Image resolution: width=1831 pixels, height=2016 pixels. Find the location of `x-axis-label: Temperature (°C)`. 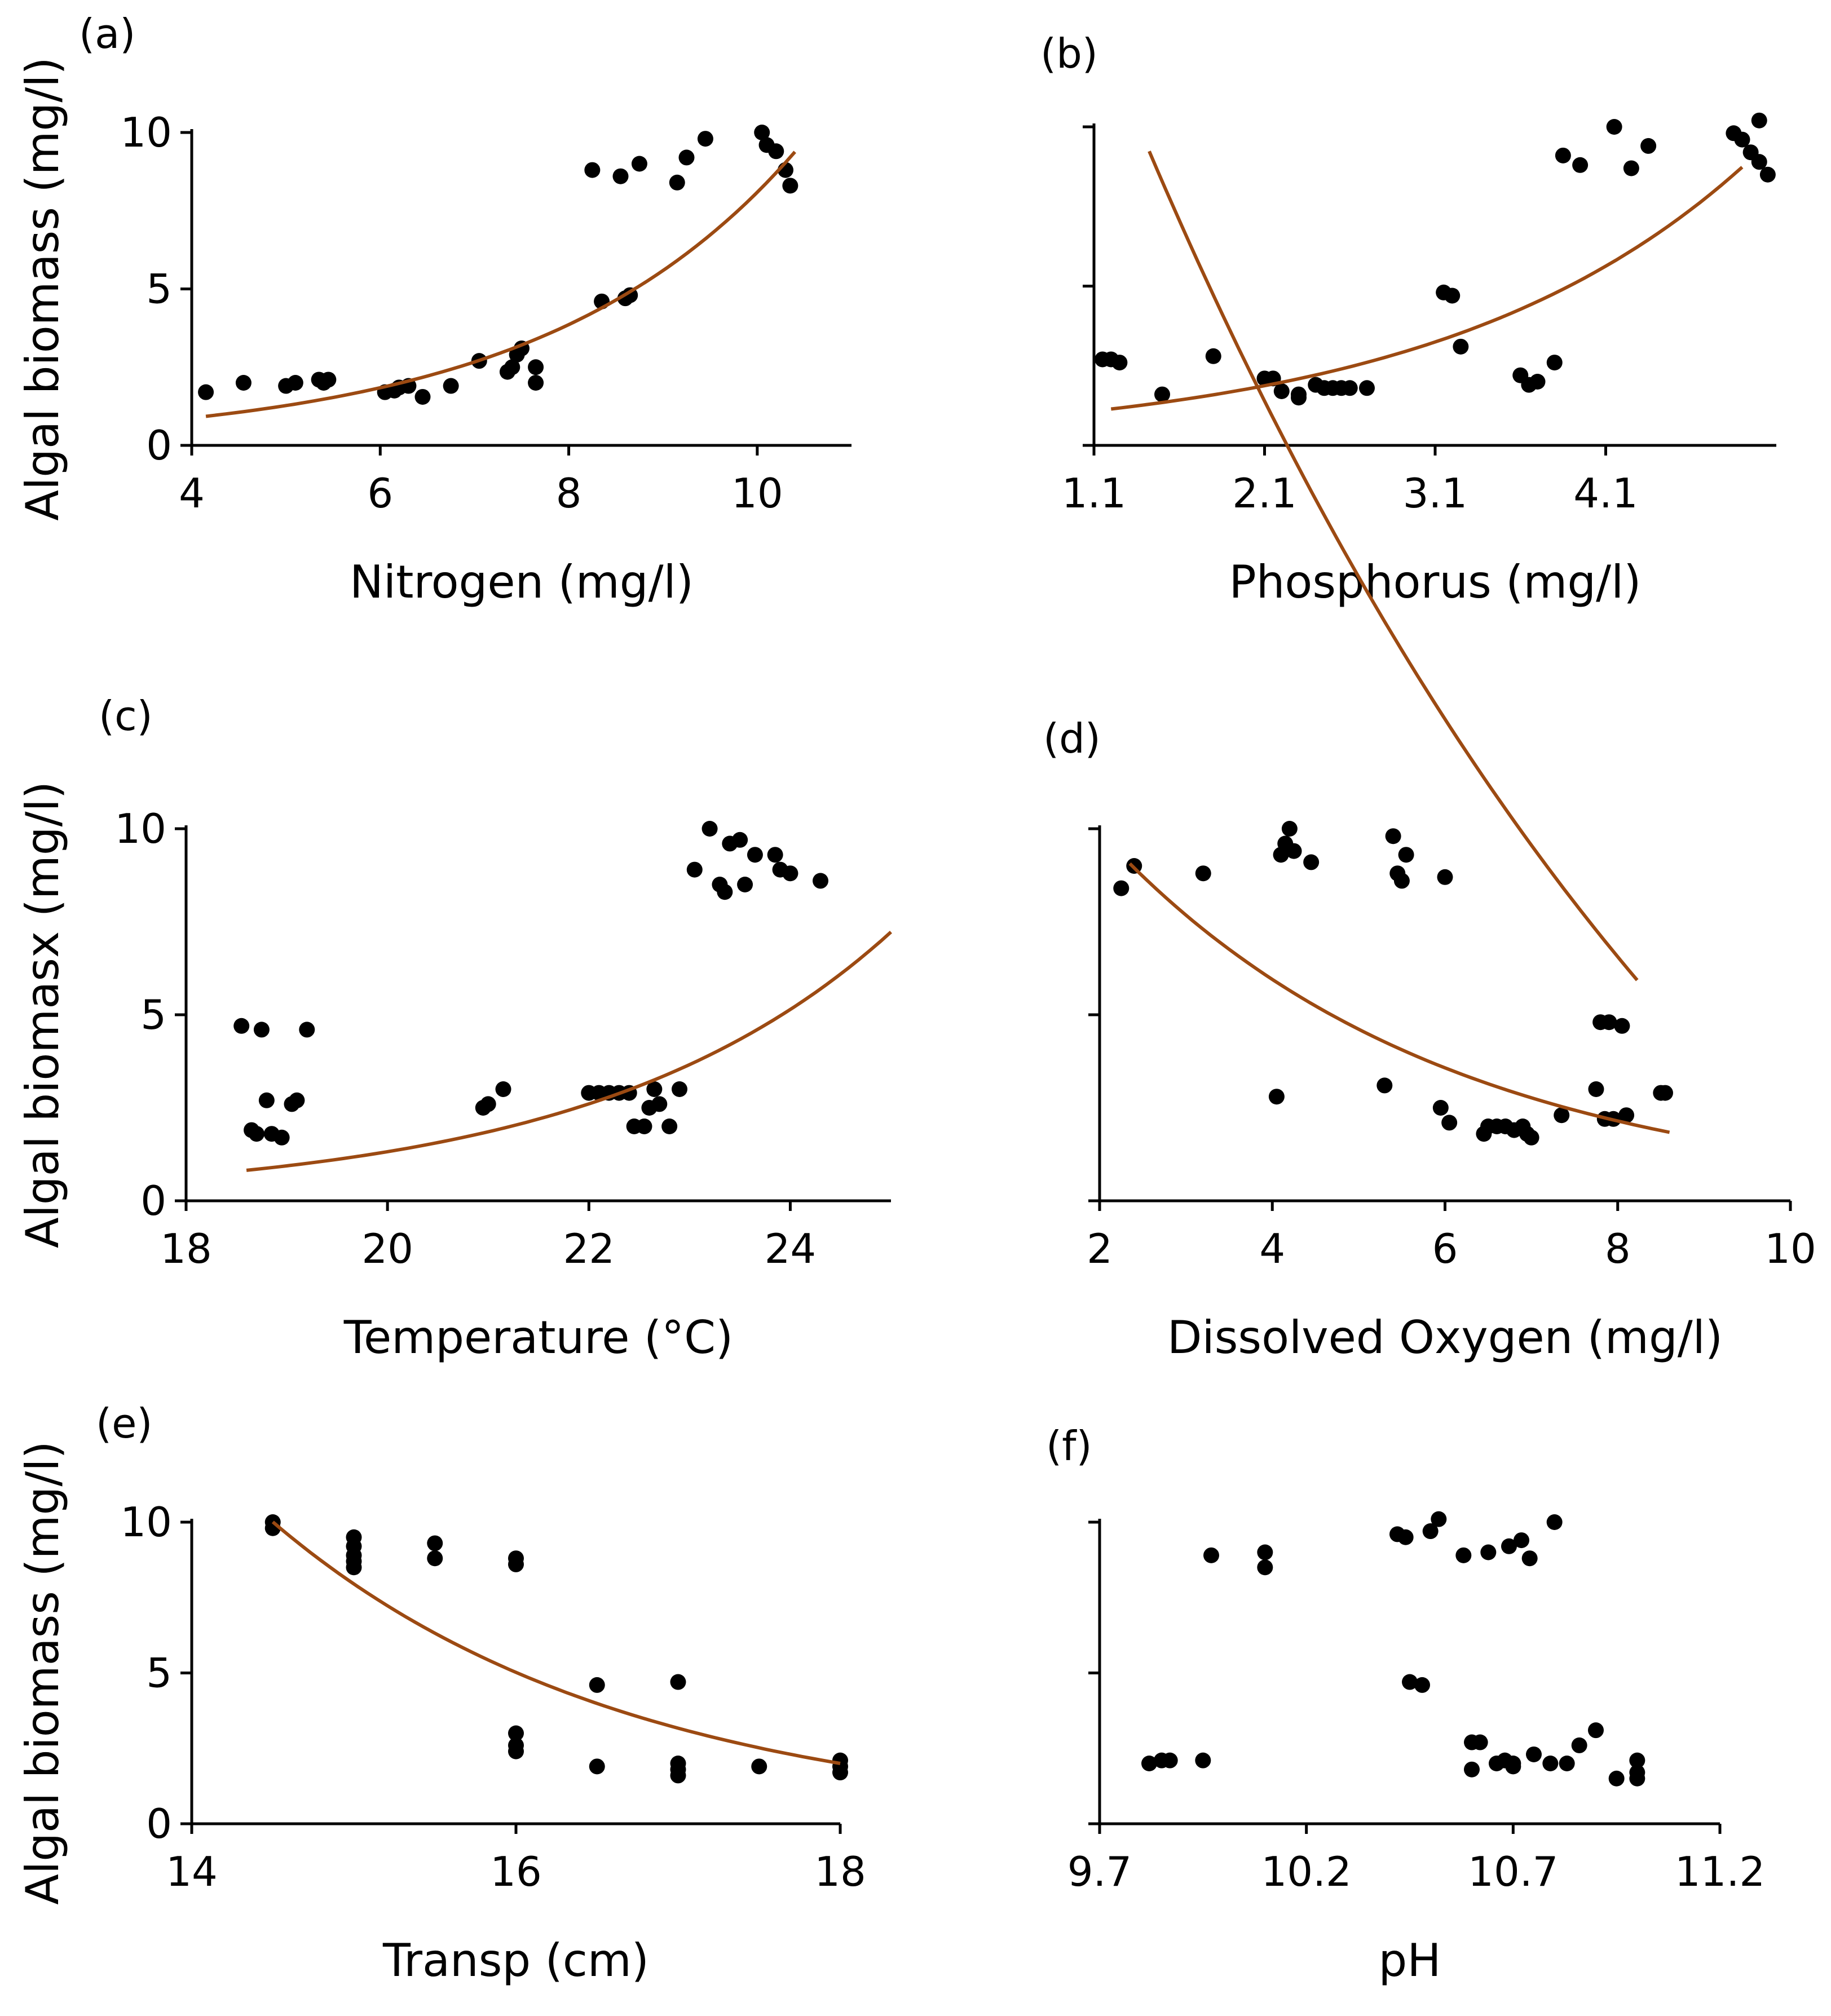

x-axis-label: Temperature (°C) is located at coordinates (538, 1337).